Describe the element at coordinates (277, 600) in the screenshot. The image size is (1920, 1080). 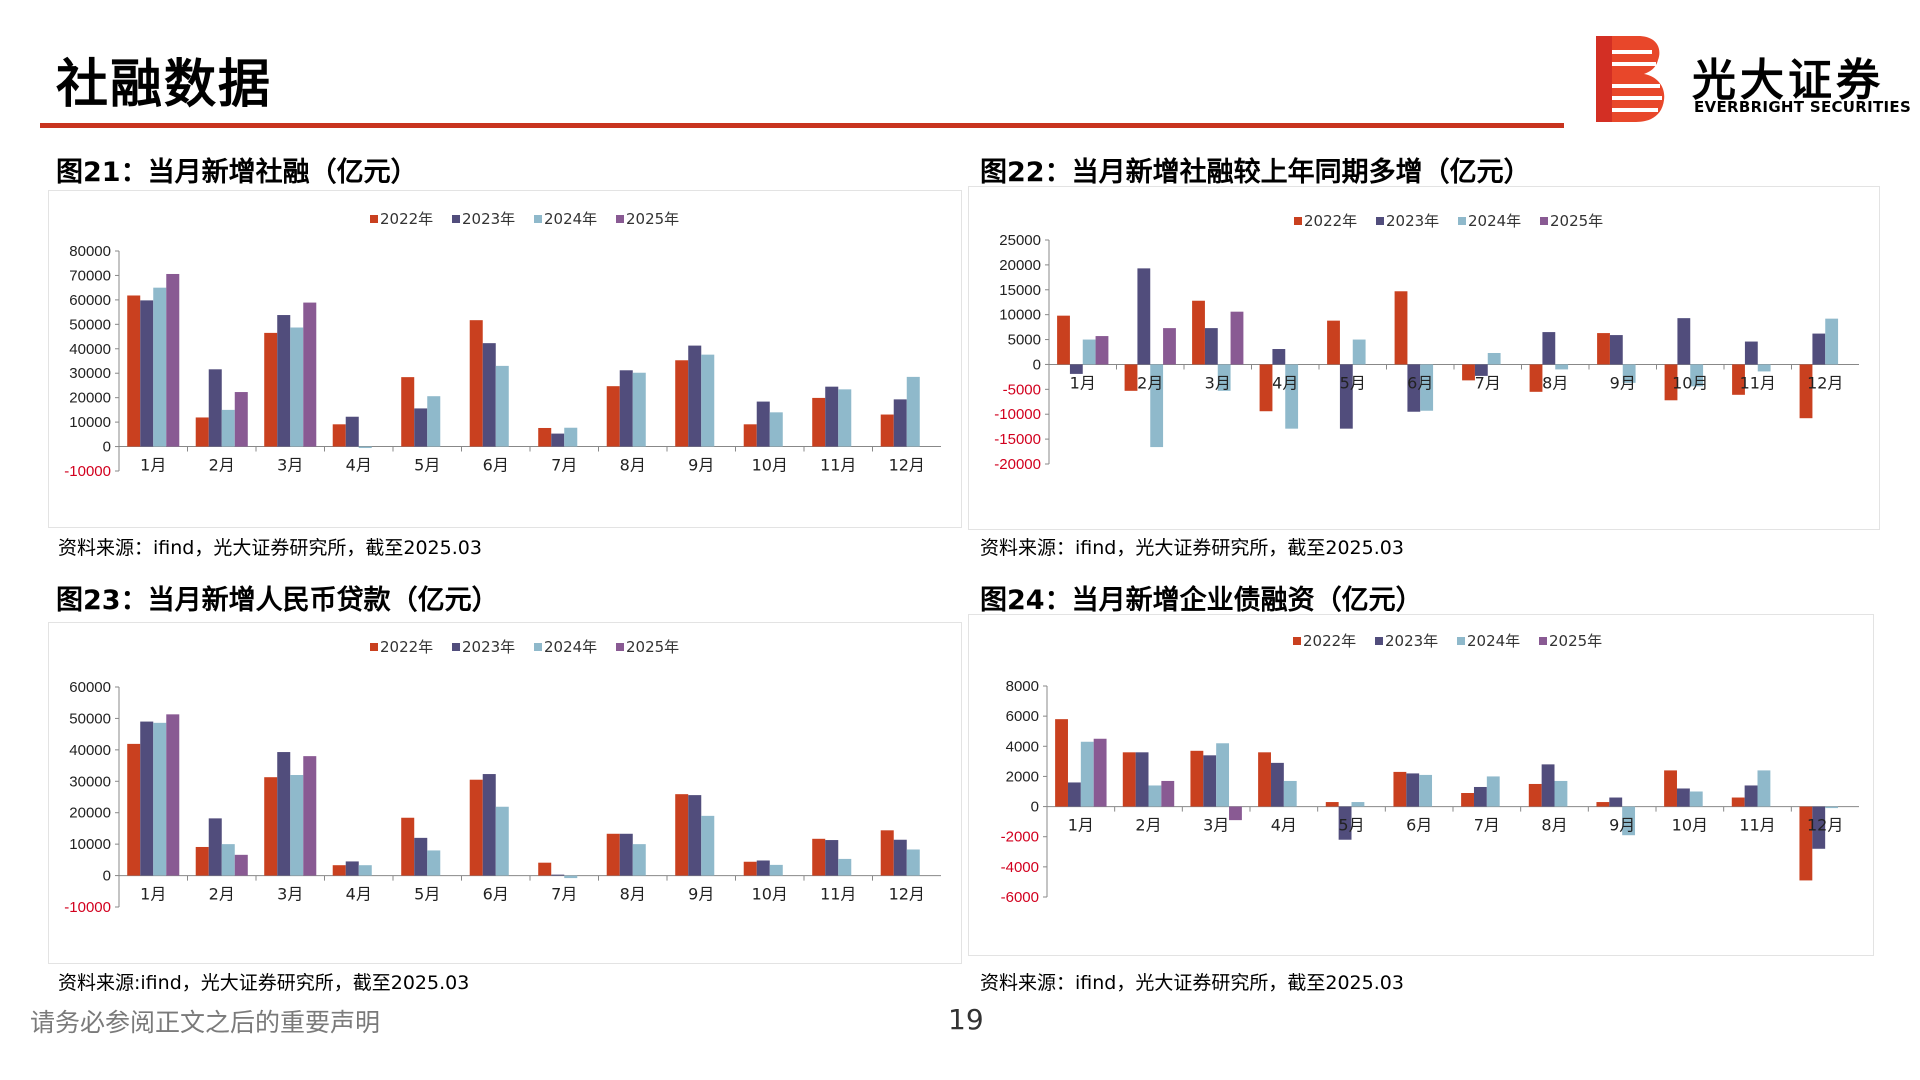
I see `fig23-title: 图23：当月新增人民币贷款（亿元）` at that location.